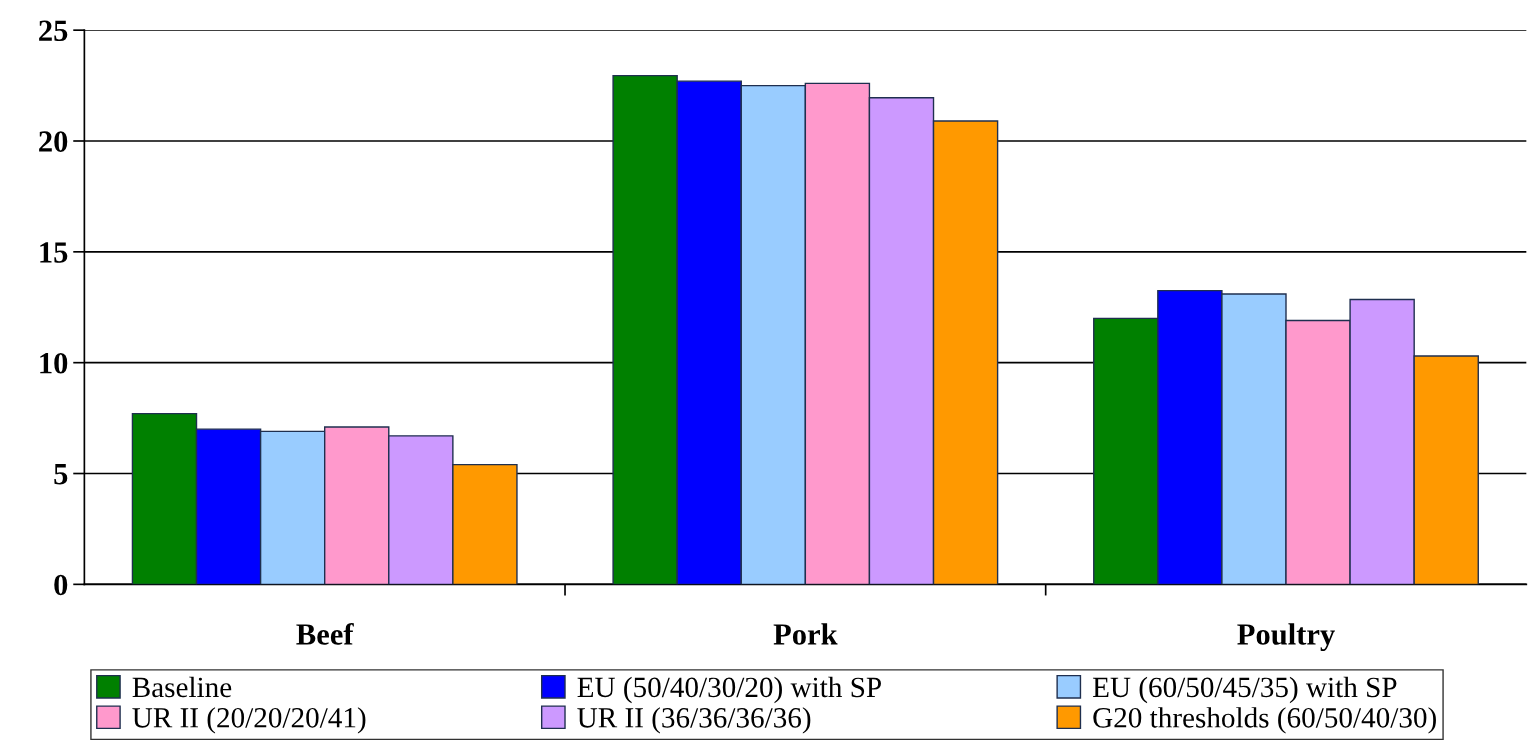 Image resolution: width=1534 pixels, height=754 pixels. Describe the element at coordinates (61, 474) in the screenshot. I see `y-tick-label: 5` at that location.